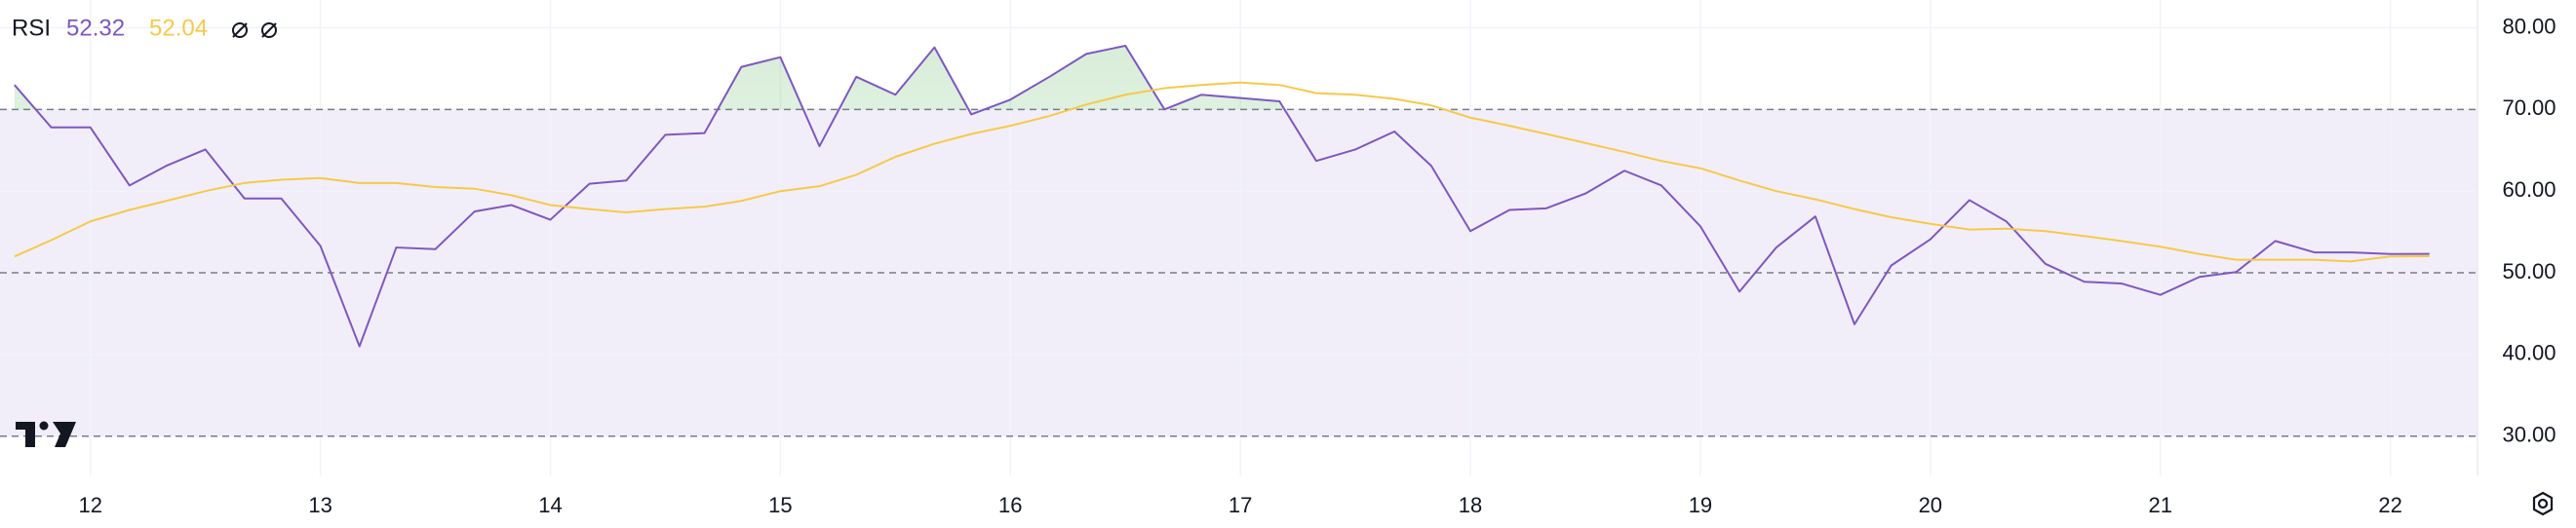 This screenshot has height=528, width=2576. I want to click on x-tick-label: 17, so click(1240, 505).